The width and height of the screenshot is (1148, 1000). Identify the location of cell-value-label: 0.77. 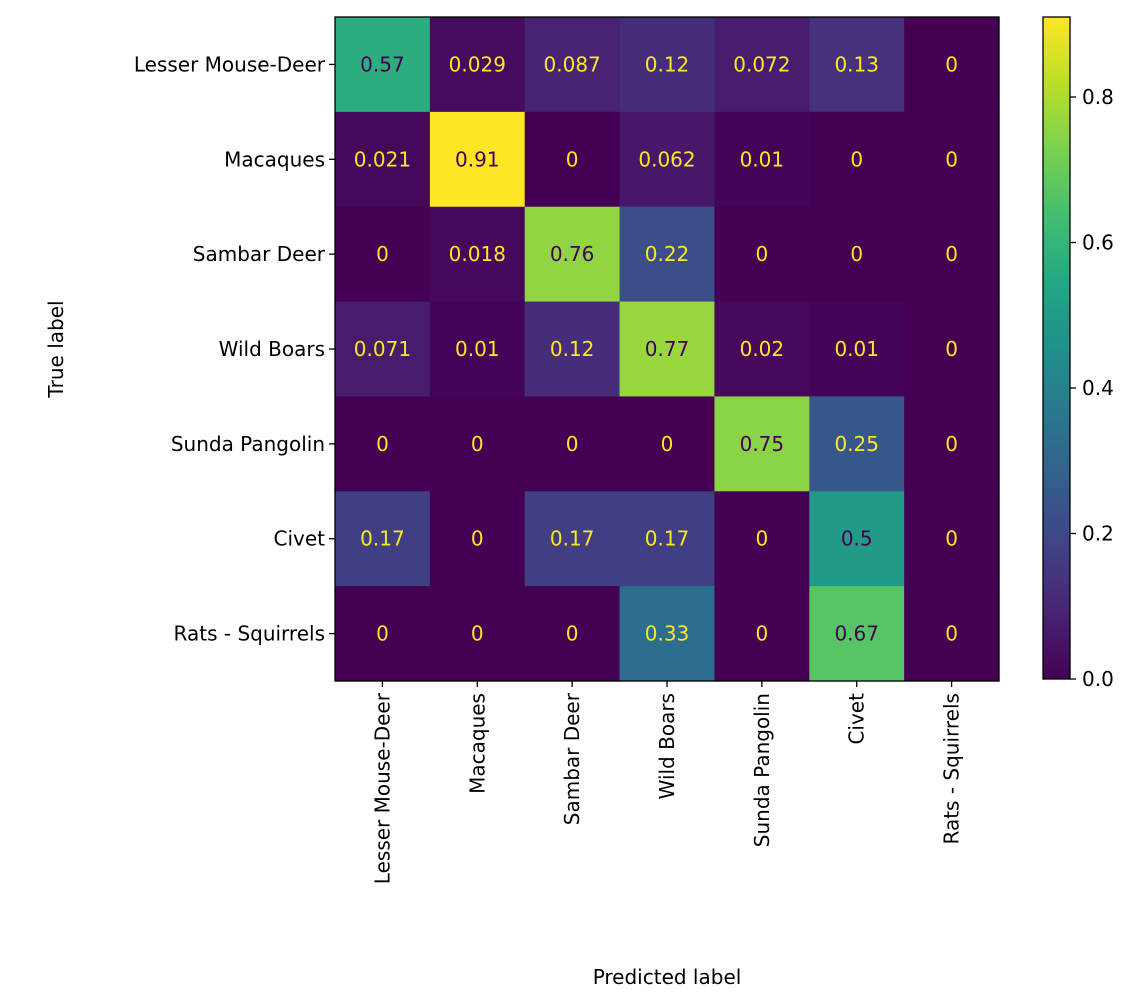
(667, 349).